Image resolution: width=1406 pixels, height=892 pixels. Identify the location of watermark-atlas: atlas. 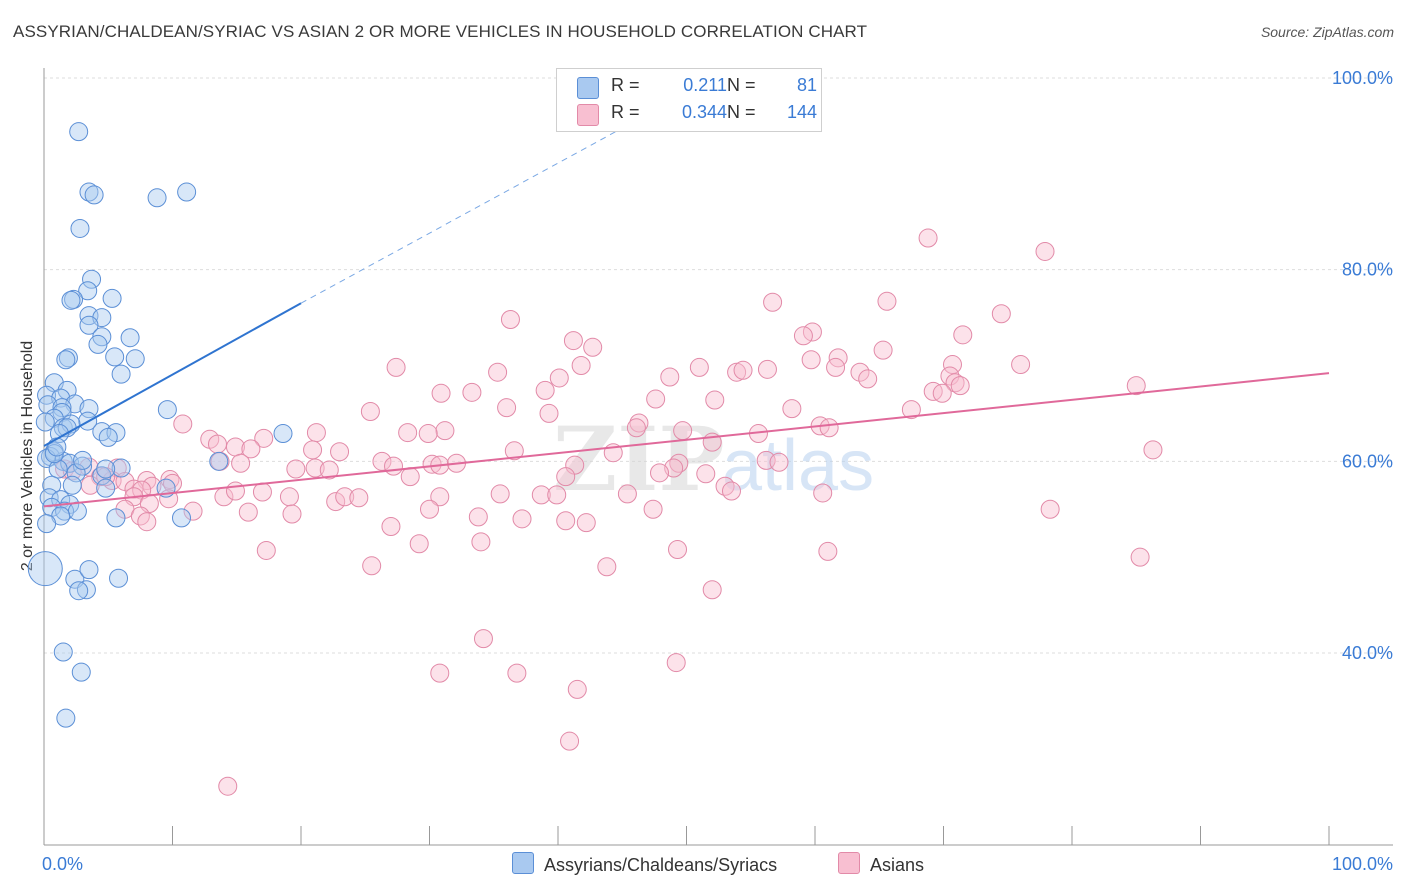
(798, 466).